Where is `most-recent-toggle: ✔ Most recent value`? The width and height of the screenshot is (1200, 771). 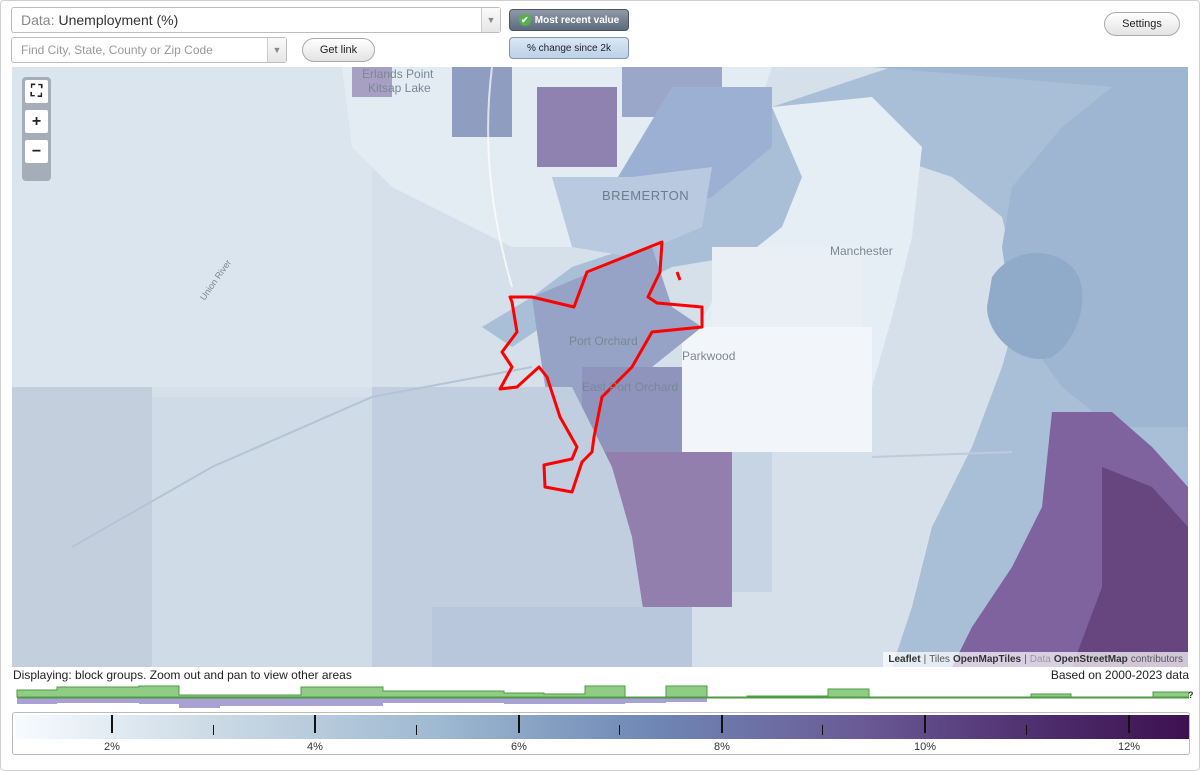 most-recent-toggle: ✔ Most recent value is located at coordinates (569, 20).